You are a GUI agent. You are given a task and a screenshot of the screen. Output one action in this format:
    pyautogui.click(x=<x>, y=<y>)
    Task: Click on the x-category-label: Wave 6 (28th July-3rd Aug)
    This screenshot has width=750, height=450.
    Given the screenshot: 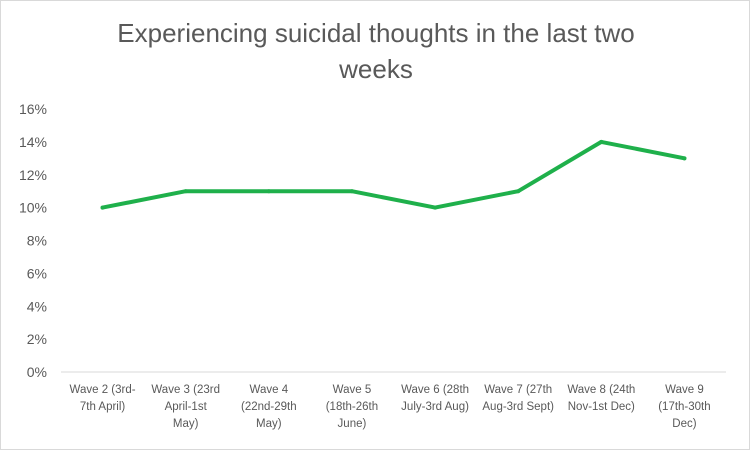 What is the action you would take?
    pyautogui.click(x=435, y=398)
    